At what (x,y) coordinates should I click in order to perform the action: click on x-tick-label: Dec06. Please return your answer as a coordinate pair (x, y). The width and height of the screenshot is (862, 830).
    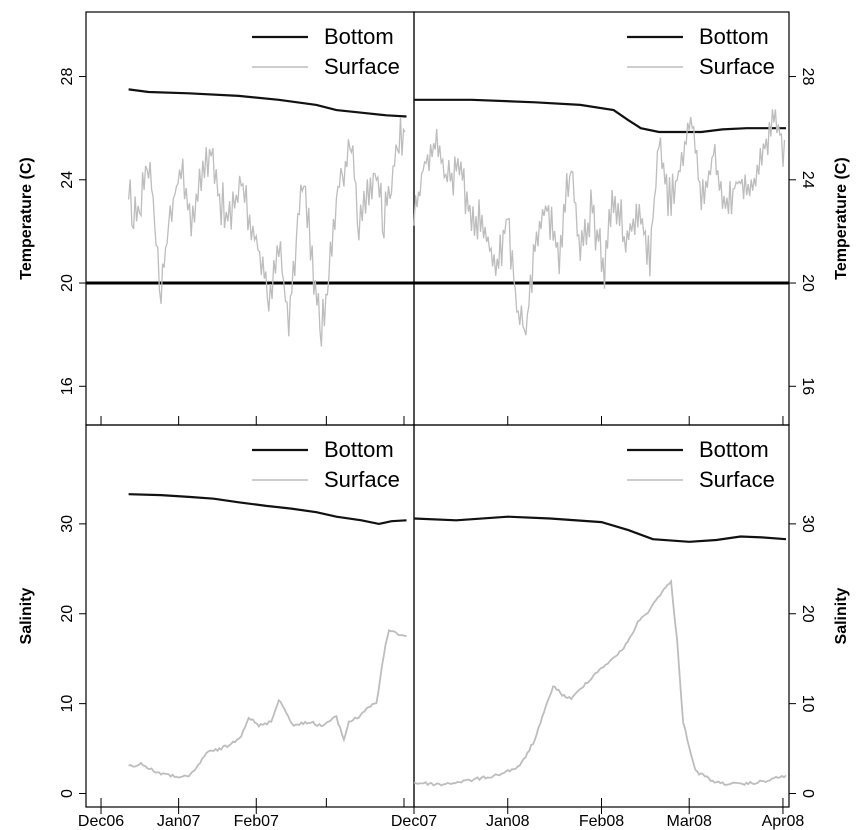
    Looking at the image, I should click on (101, 821).